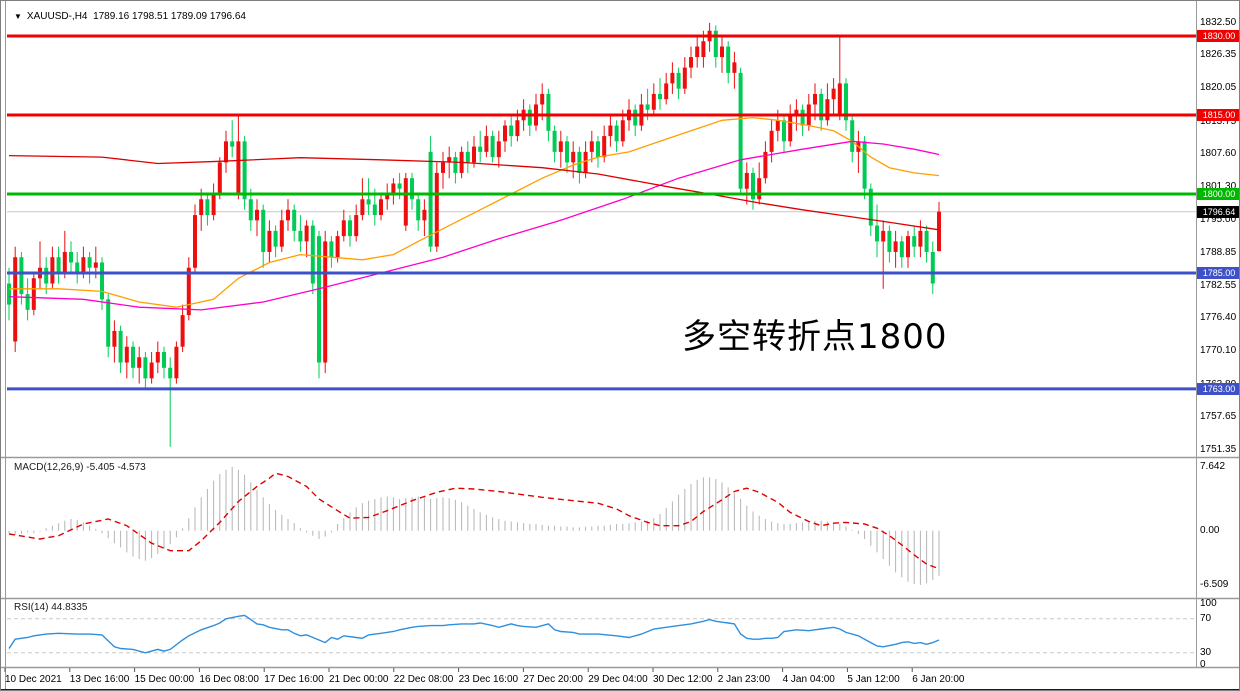 This screenshot has width=1240, height=691. What do you see at coordinates (1213, 466) in the screenshot?
I see `macd-axis-label: 7.642` at bounding box center [1213, 466].